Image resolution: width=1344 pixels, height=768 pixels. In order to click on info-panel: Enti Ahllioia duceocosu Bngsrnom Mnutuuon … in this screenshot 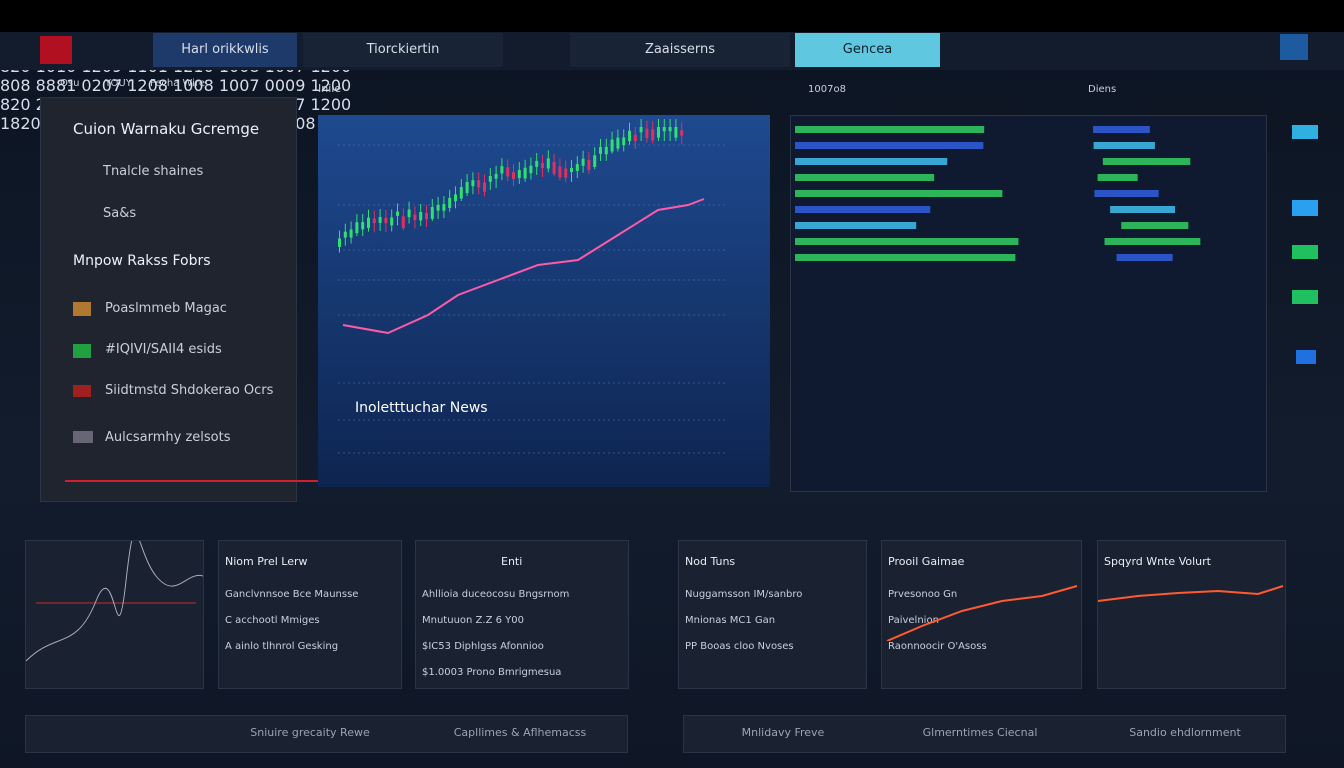, I will do `click(522, 614)`.